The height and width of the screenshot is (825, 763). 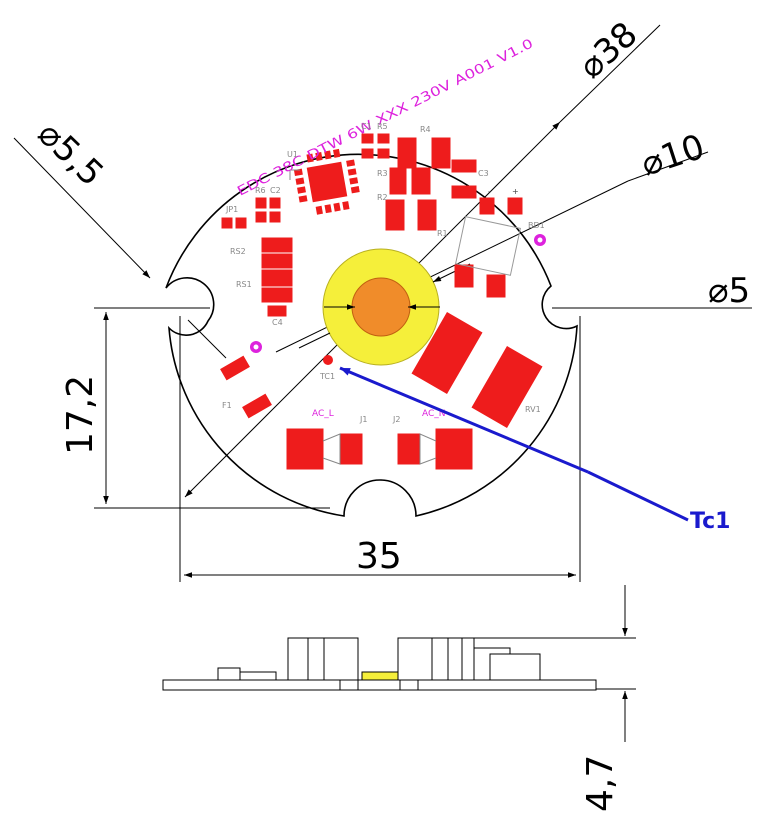 What do you see at coordinates (533, 409) in the screenshot?
I see `label-rv1: RV1` at bounding box center [533, 409].